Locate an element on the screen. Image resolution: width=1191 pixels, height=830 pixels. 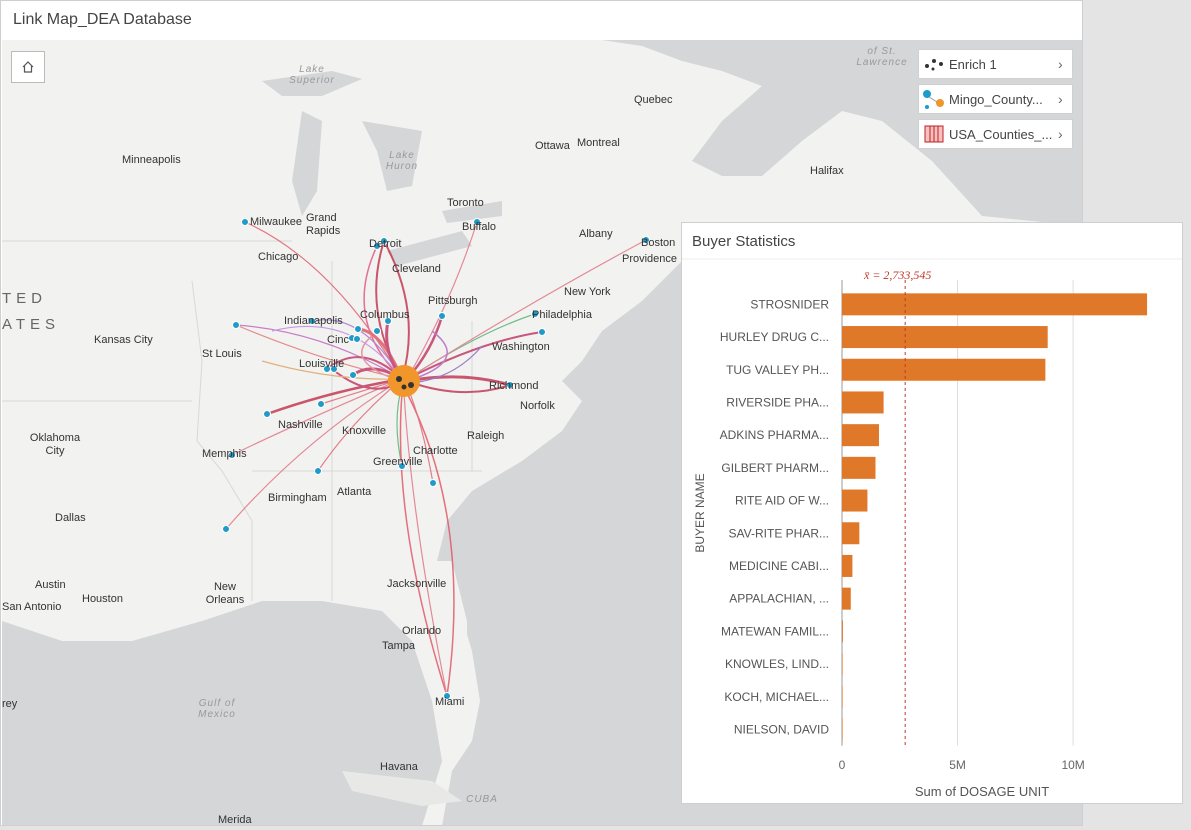
region-label-united: TED is located at coordinates (24, 298).